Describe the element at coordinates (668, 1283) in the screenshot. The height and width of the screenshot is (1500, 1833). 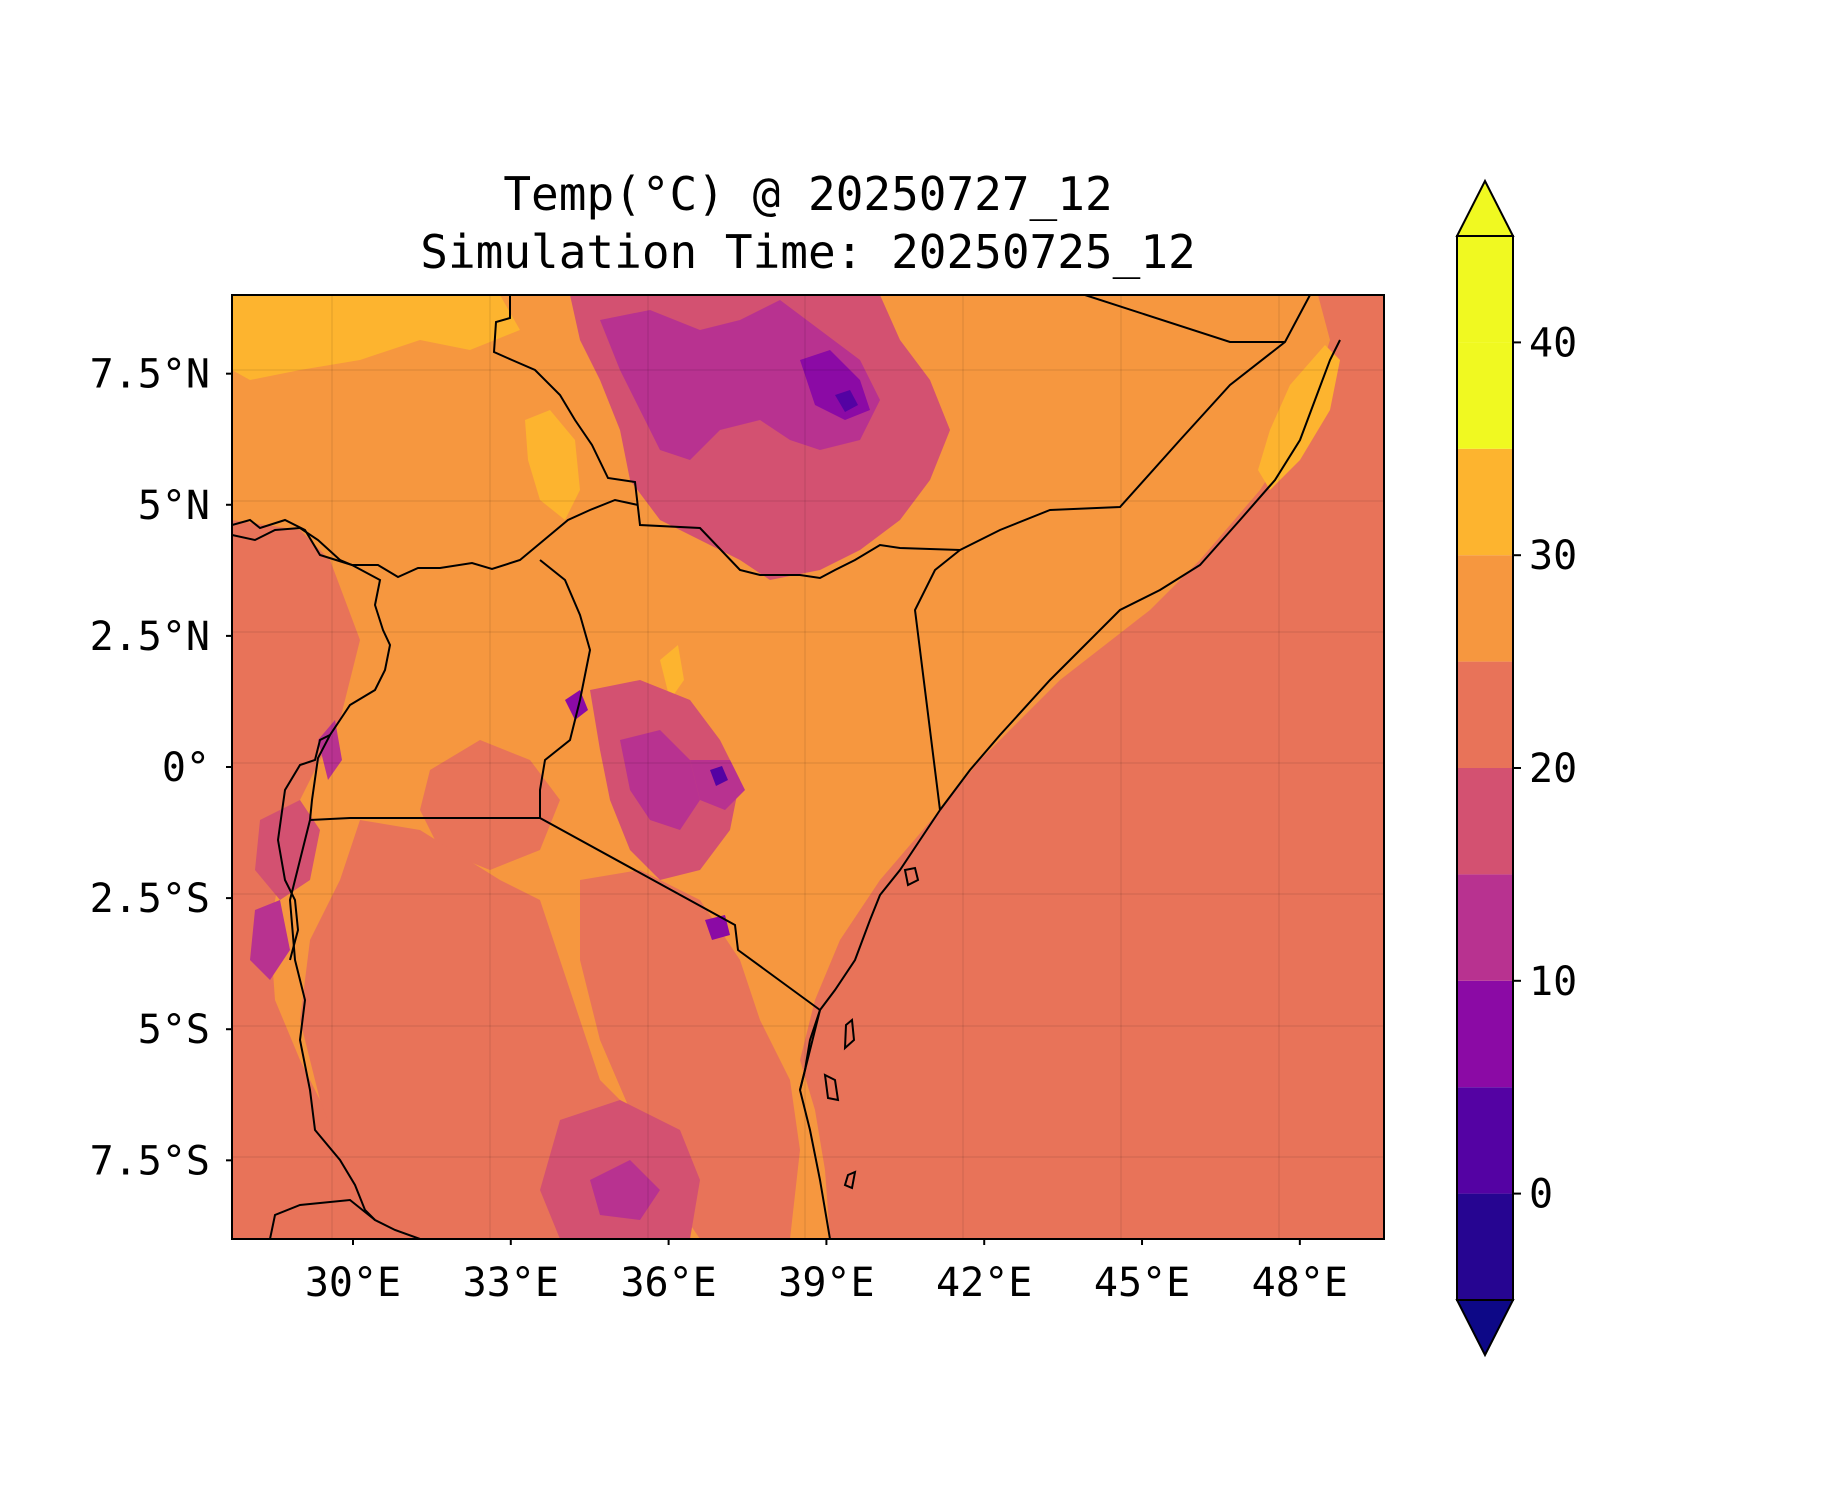
I see `x-tick-label: 36°E` at that location.